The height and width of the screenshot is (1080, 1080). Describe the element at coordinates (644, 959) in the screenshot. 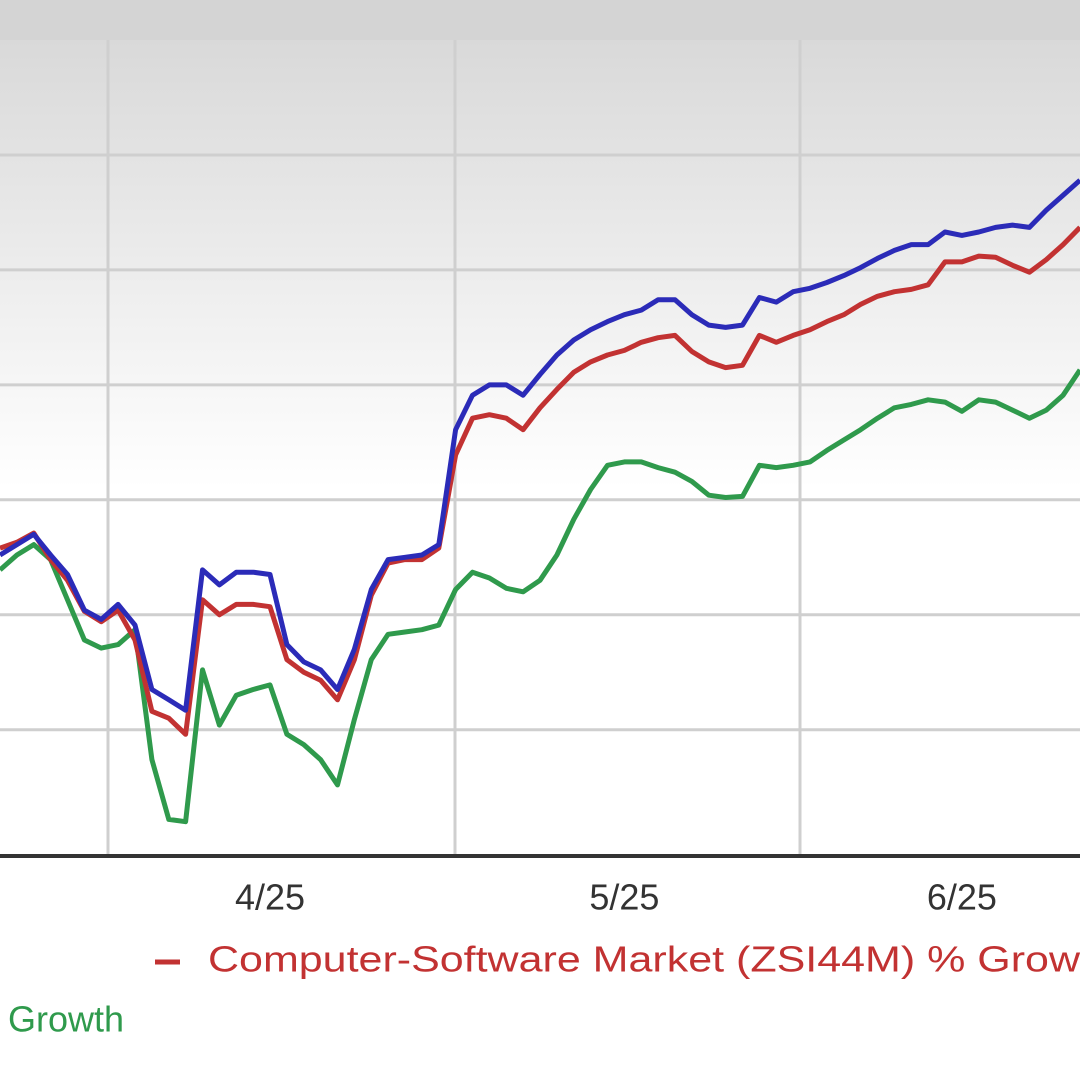

I see `legend-label: Computer-Software Market (ZSI44M) % Grow` at that location.